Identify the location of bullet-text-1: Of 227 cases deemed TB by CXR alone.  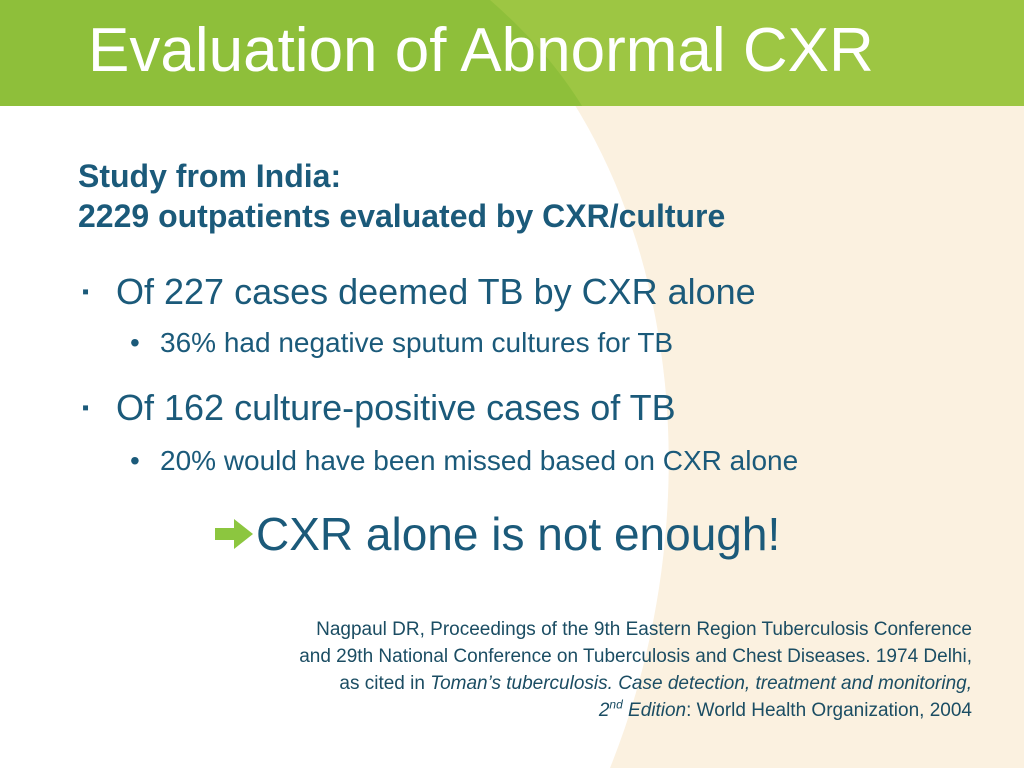
(436, 291).